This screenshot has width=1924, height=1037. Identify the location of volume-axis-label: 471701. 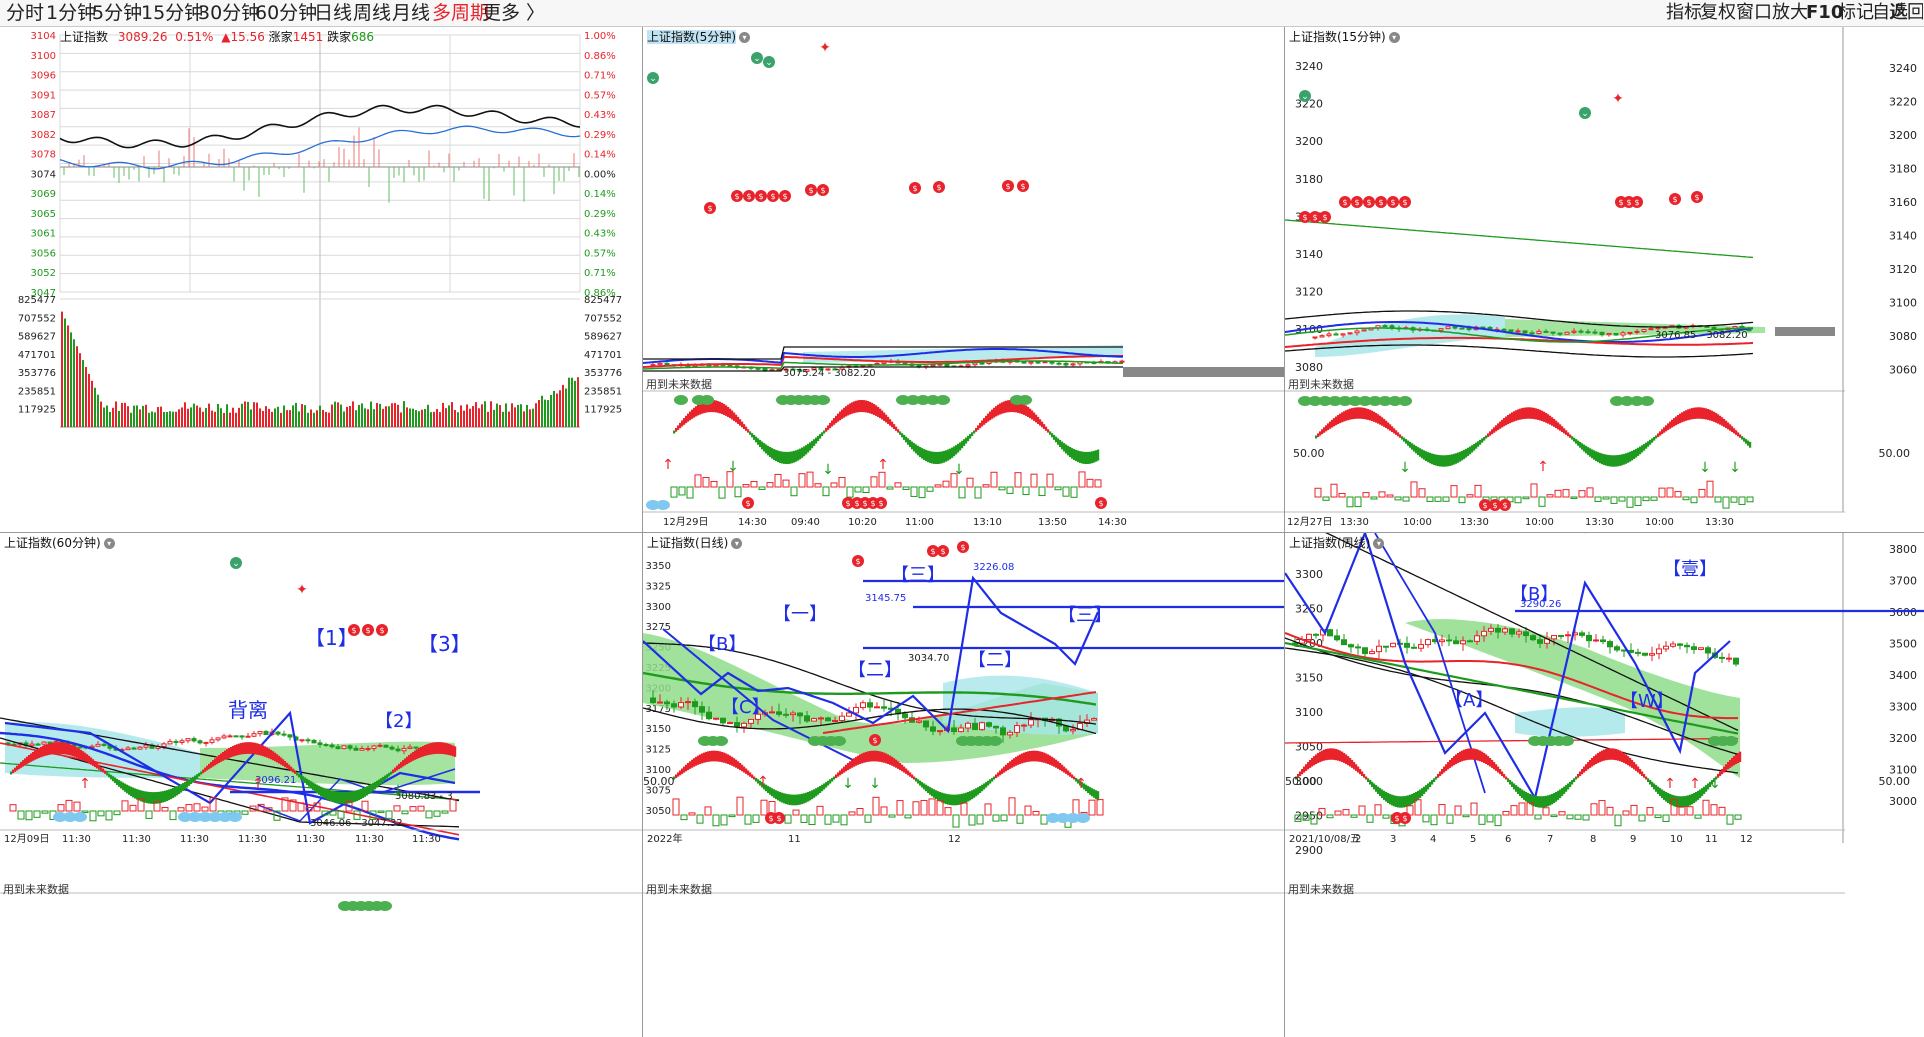
(603, 355).